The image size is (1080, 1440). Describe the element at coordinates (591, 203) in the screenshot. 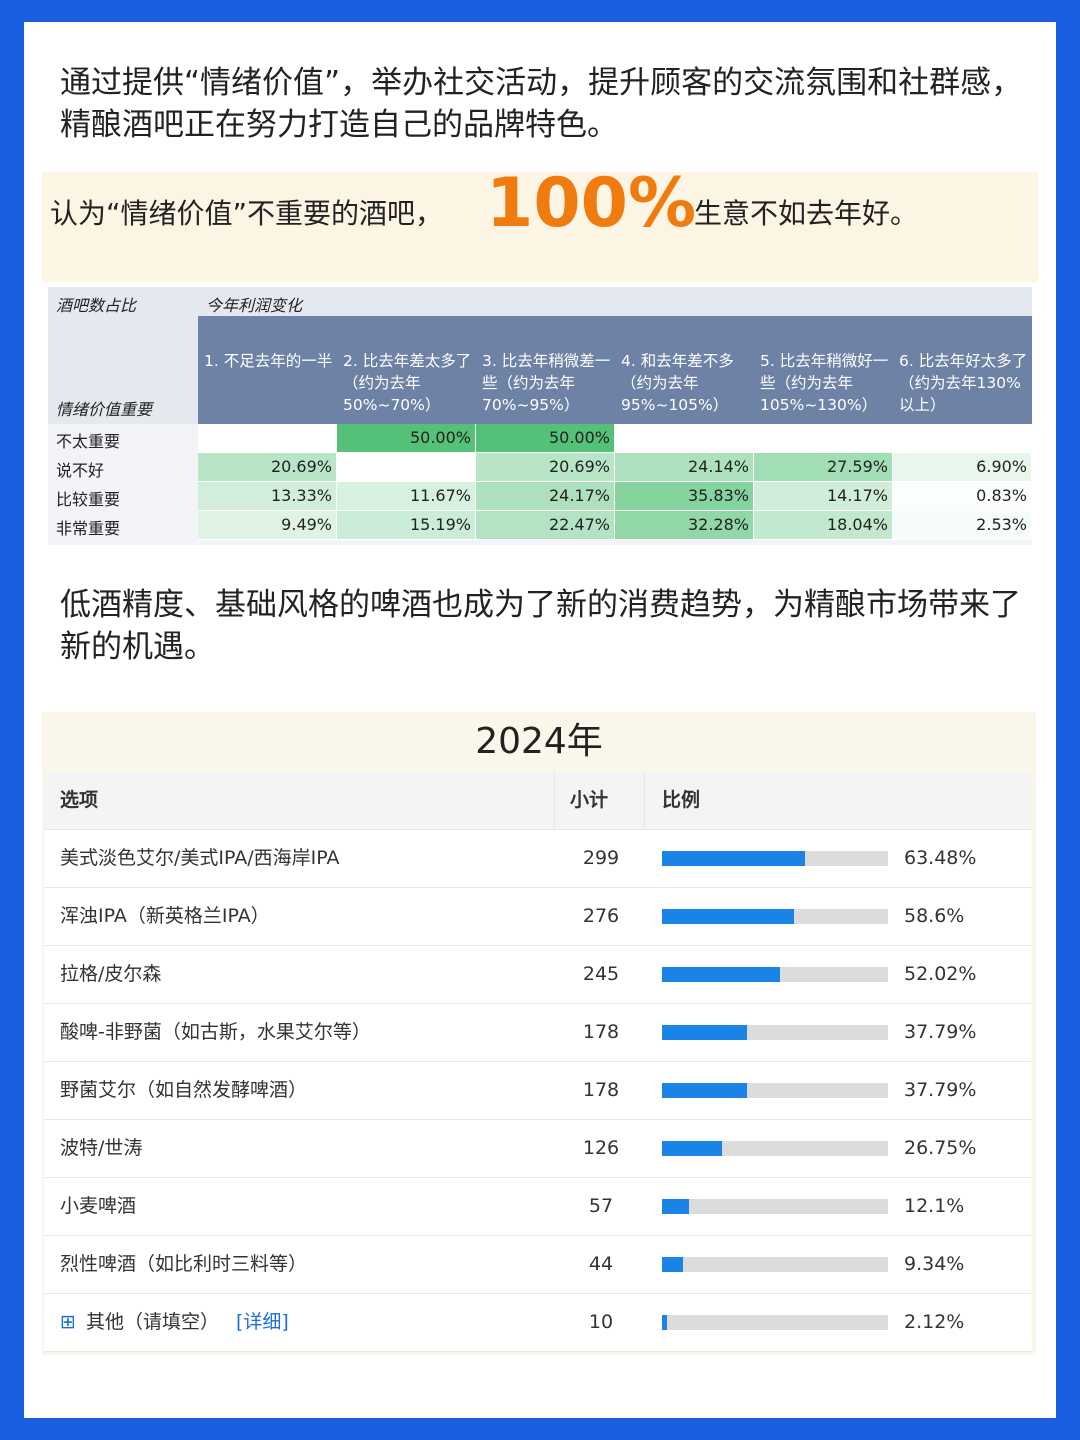

I see `highlight-emphasis: 100%` at that location.